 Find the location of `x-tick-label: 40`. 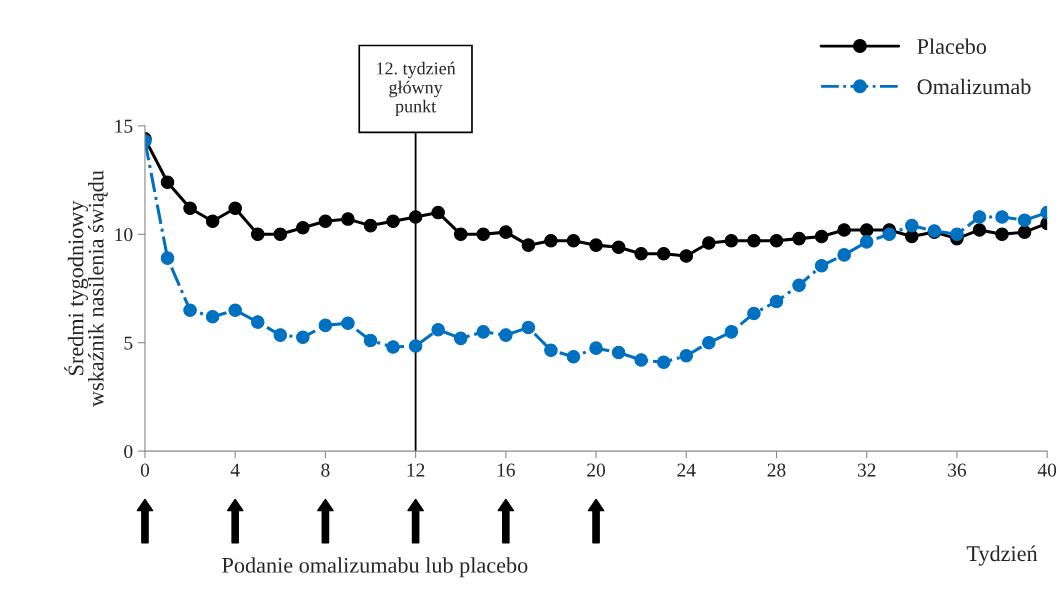

x-tick-label: 40 is located at coordinates (1047, 470).